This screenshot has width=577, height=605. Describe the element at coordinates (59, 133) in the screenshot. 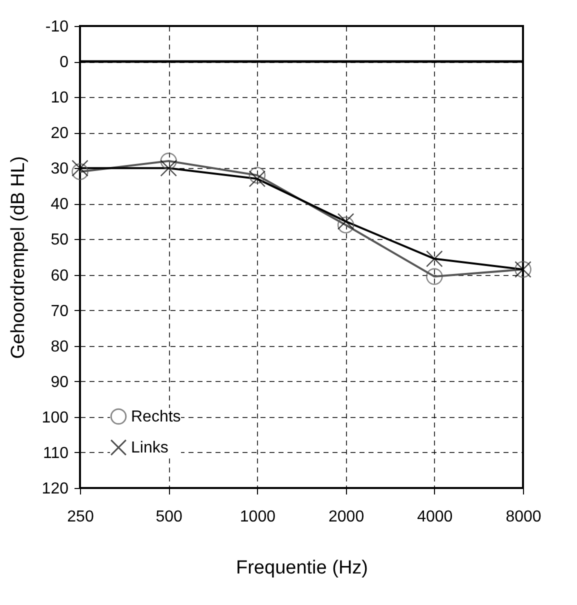

I see `y-tick-label: 20` at that location.